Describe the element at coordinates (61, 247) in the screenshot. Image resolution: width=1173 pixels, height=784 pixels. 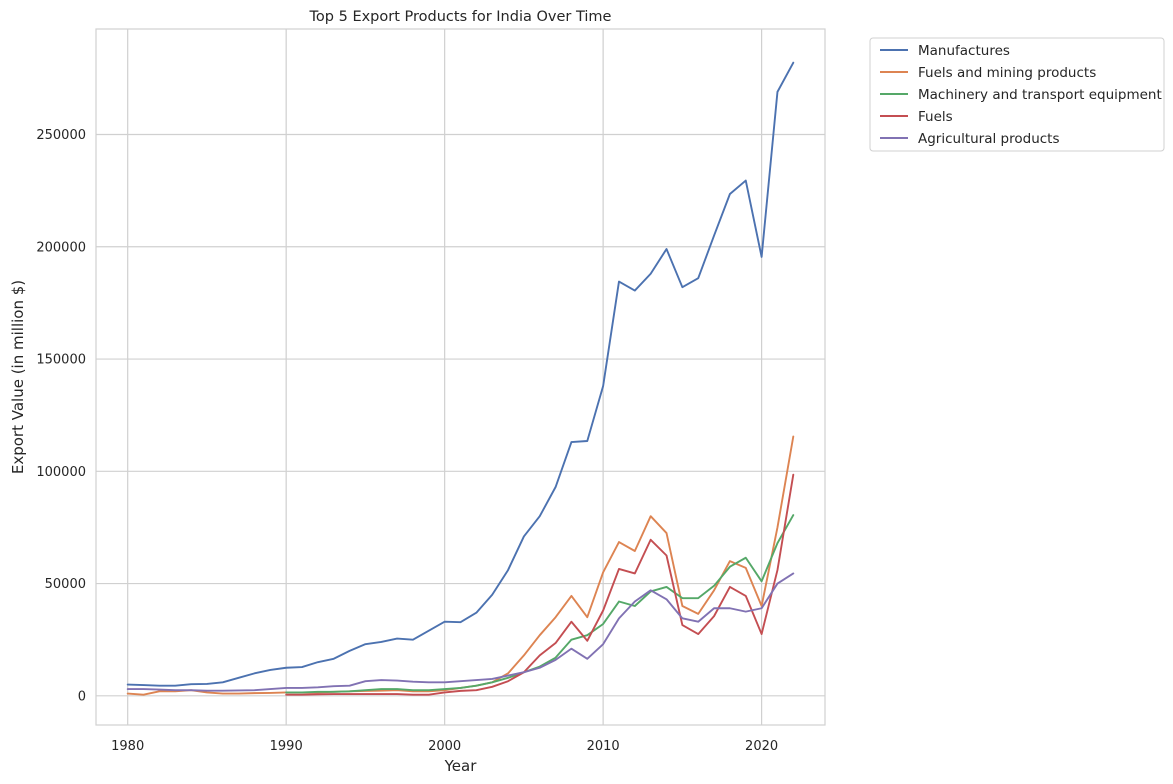
I see `y-tick-label: 200000` at that location.